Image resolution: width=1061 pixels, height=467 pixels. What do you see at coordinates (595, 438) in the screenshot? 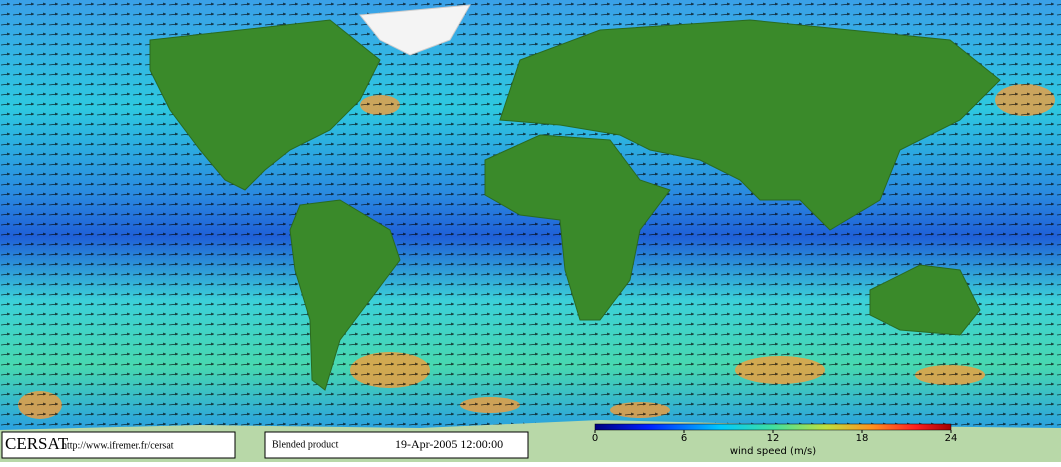
I see `colorbar-tick-label: 0` at bounding box center [595, 438].